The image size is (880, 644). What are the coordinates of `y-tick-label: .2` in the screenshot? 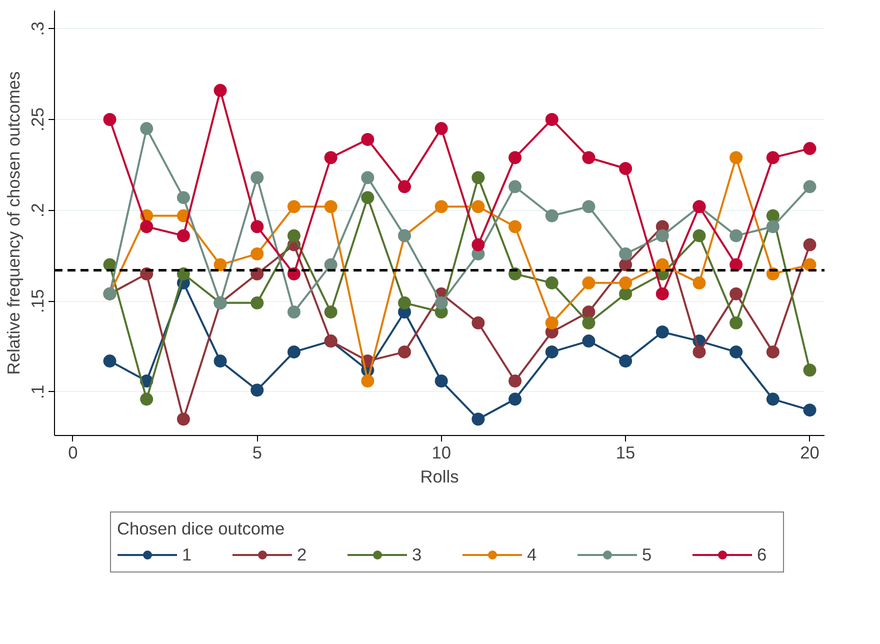 It's located at (38, 210).